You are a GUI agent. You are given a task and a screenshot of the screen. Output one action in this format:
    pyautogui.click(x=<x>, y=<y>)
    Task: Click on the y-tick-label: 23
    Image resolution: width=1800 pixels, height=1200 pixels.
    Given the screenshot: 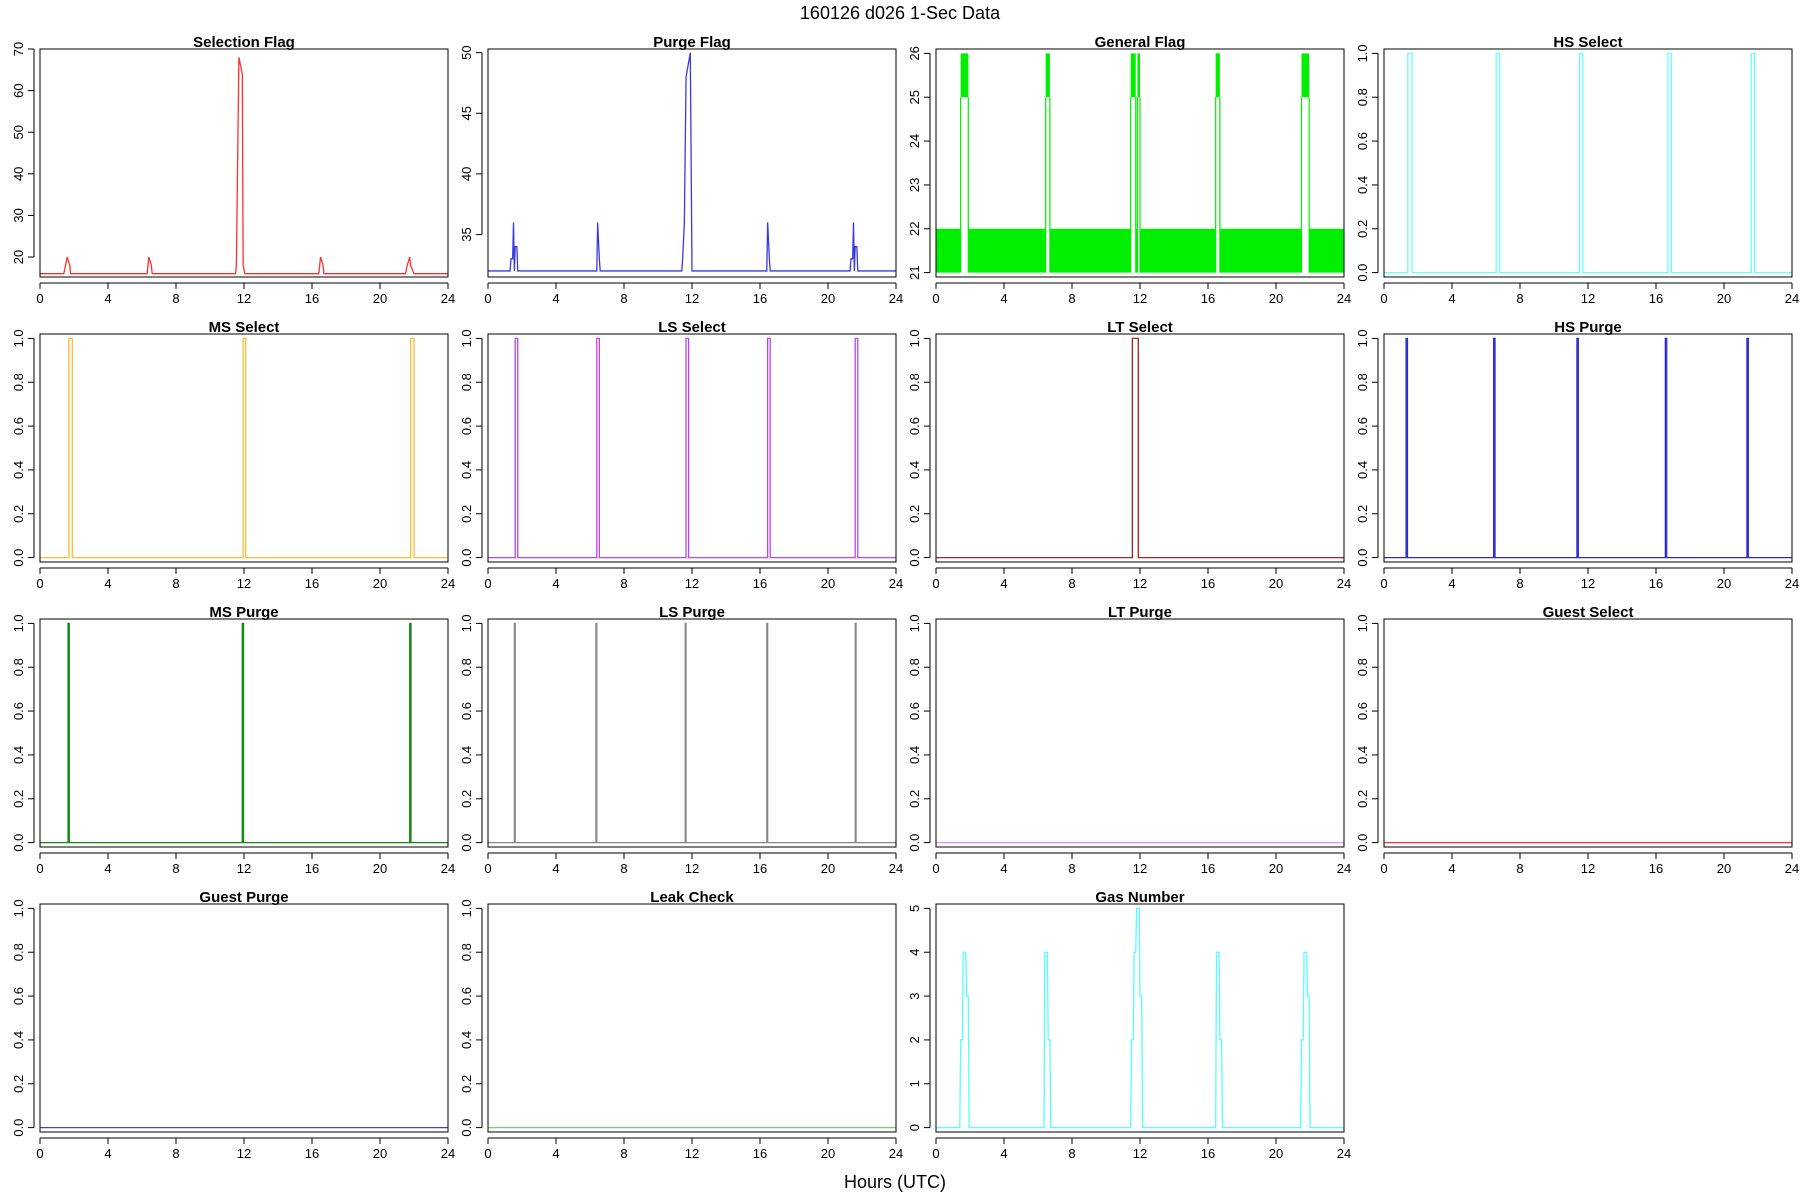 What is the action you would take?
    pyautogui.click(x=914, y=185)
    